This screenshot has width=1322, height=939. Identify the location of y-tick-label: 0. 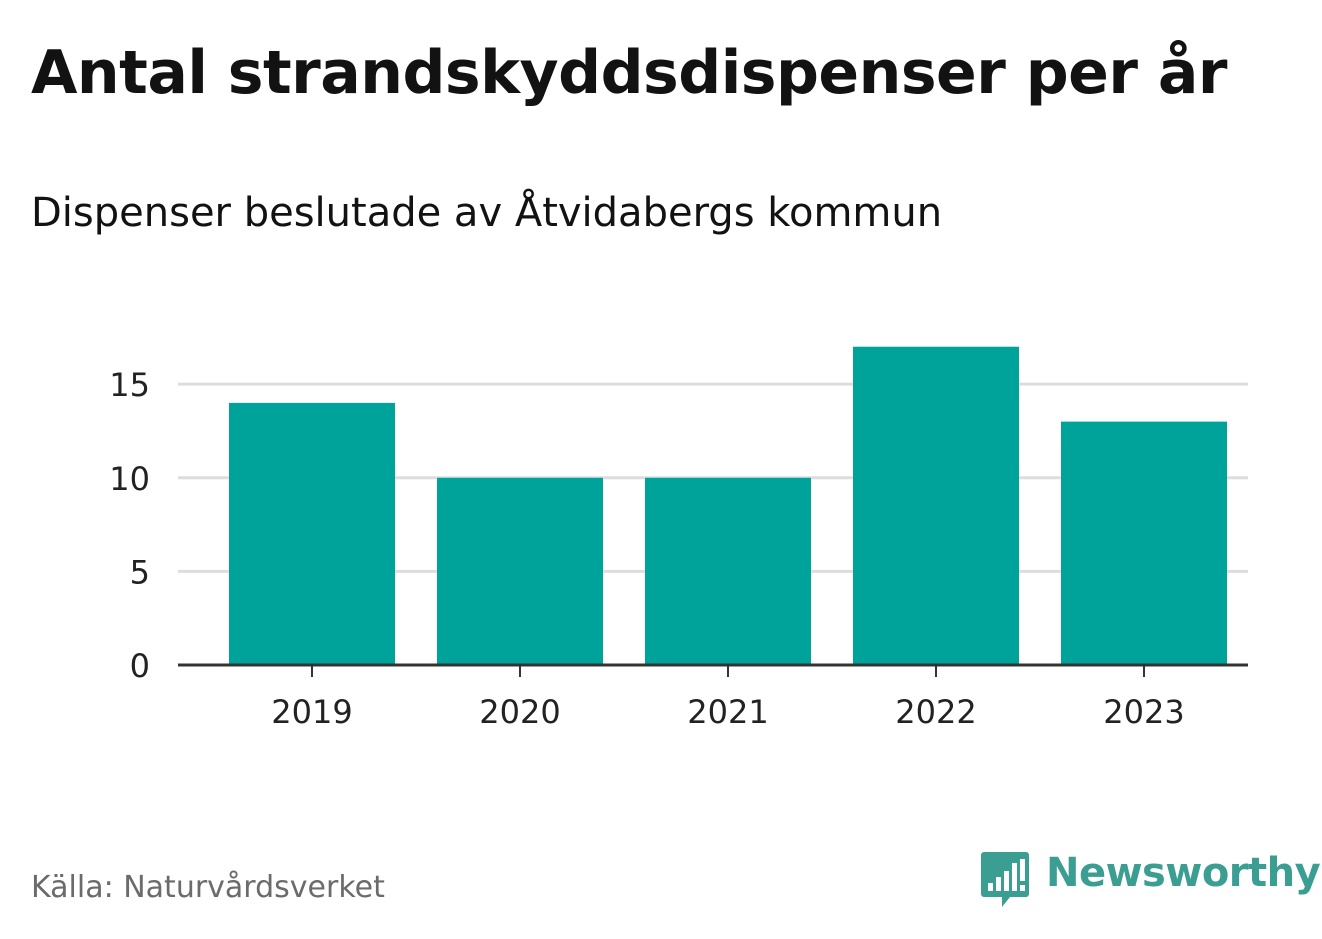
(140, 666).